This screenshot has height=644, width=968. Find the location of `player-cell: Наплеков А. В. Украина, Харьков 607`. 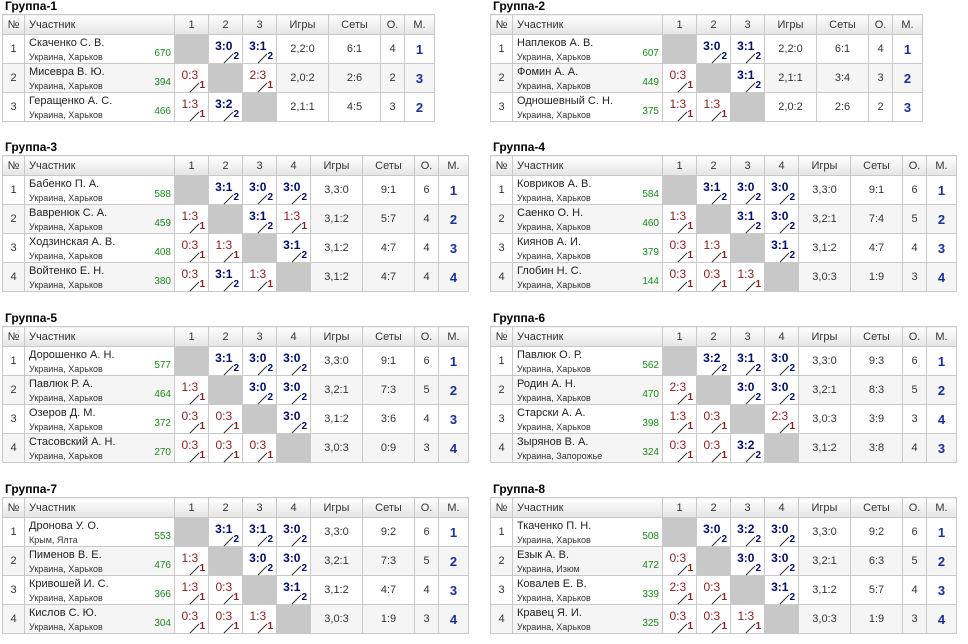

player-cell: Наплеков А. В. Украина, Харьков 607 is located at coordinates (587, 49).